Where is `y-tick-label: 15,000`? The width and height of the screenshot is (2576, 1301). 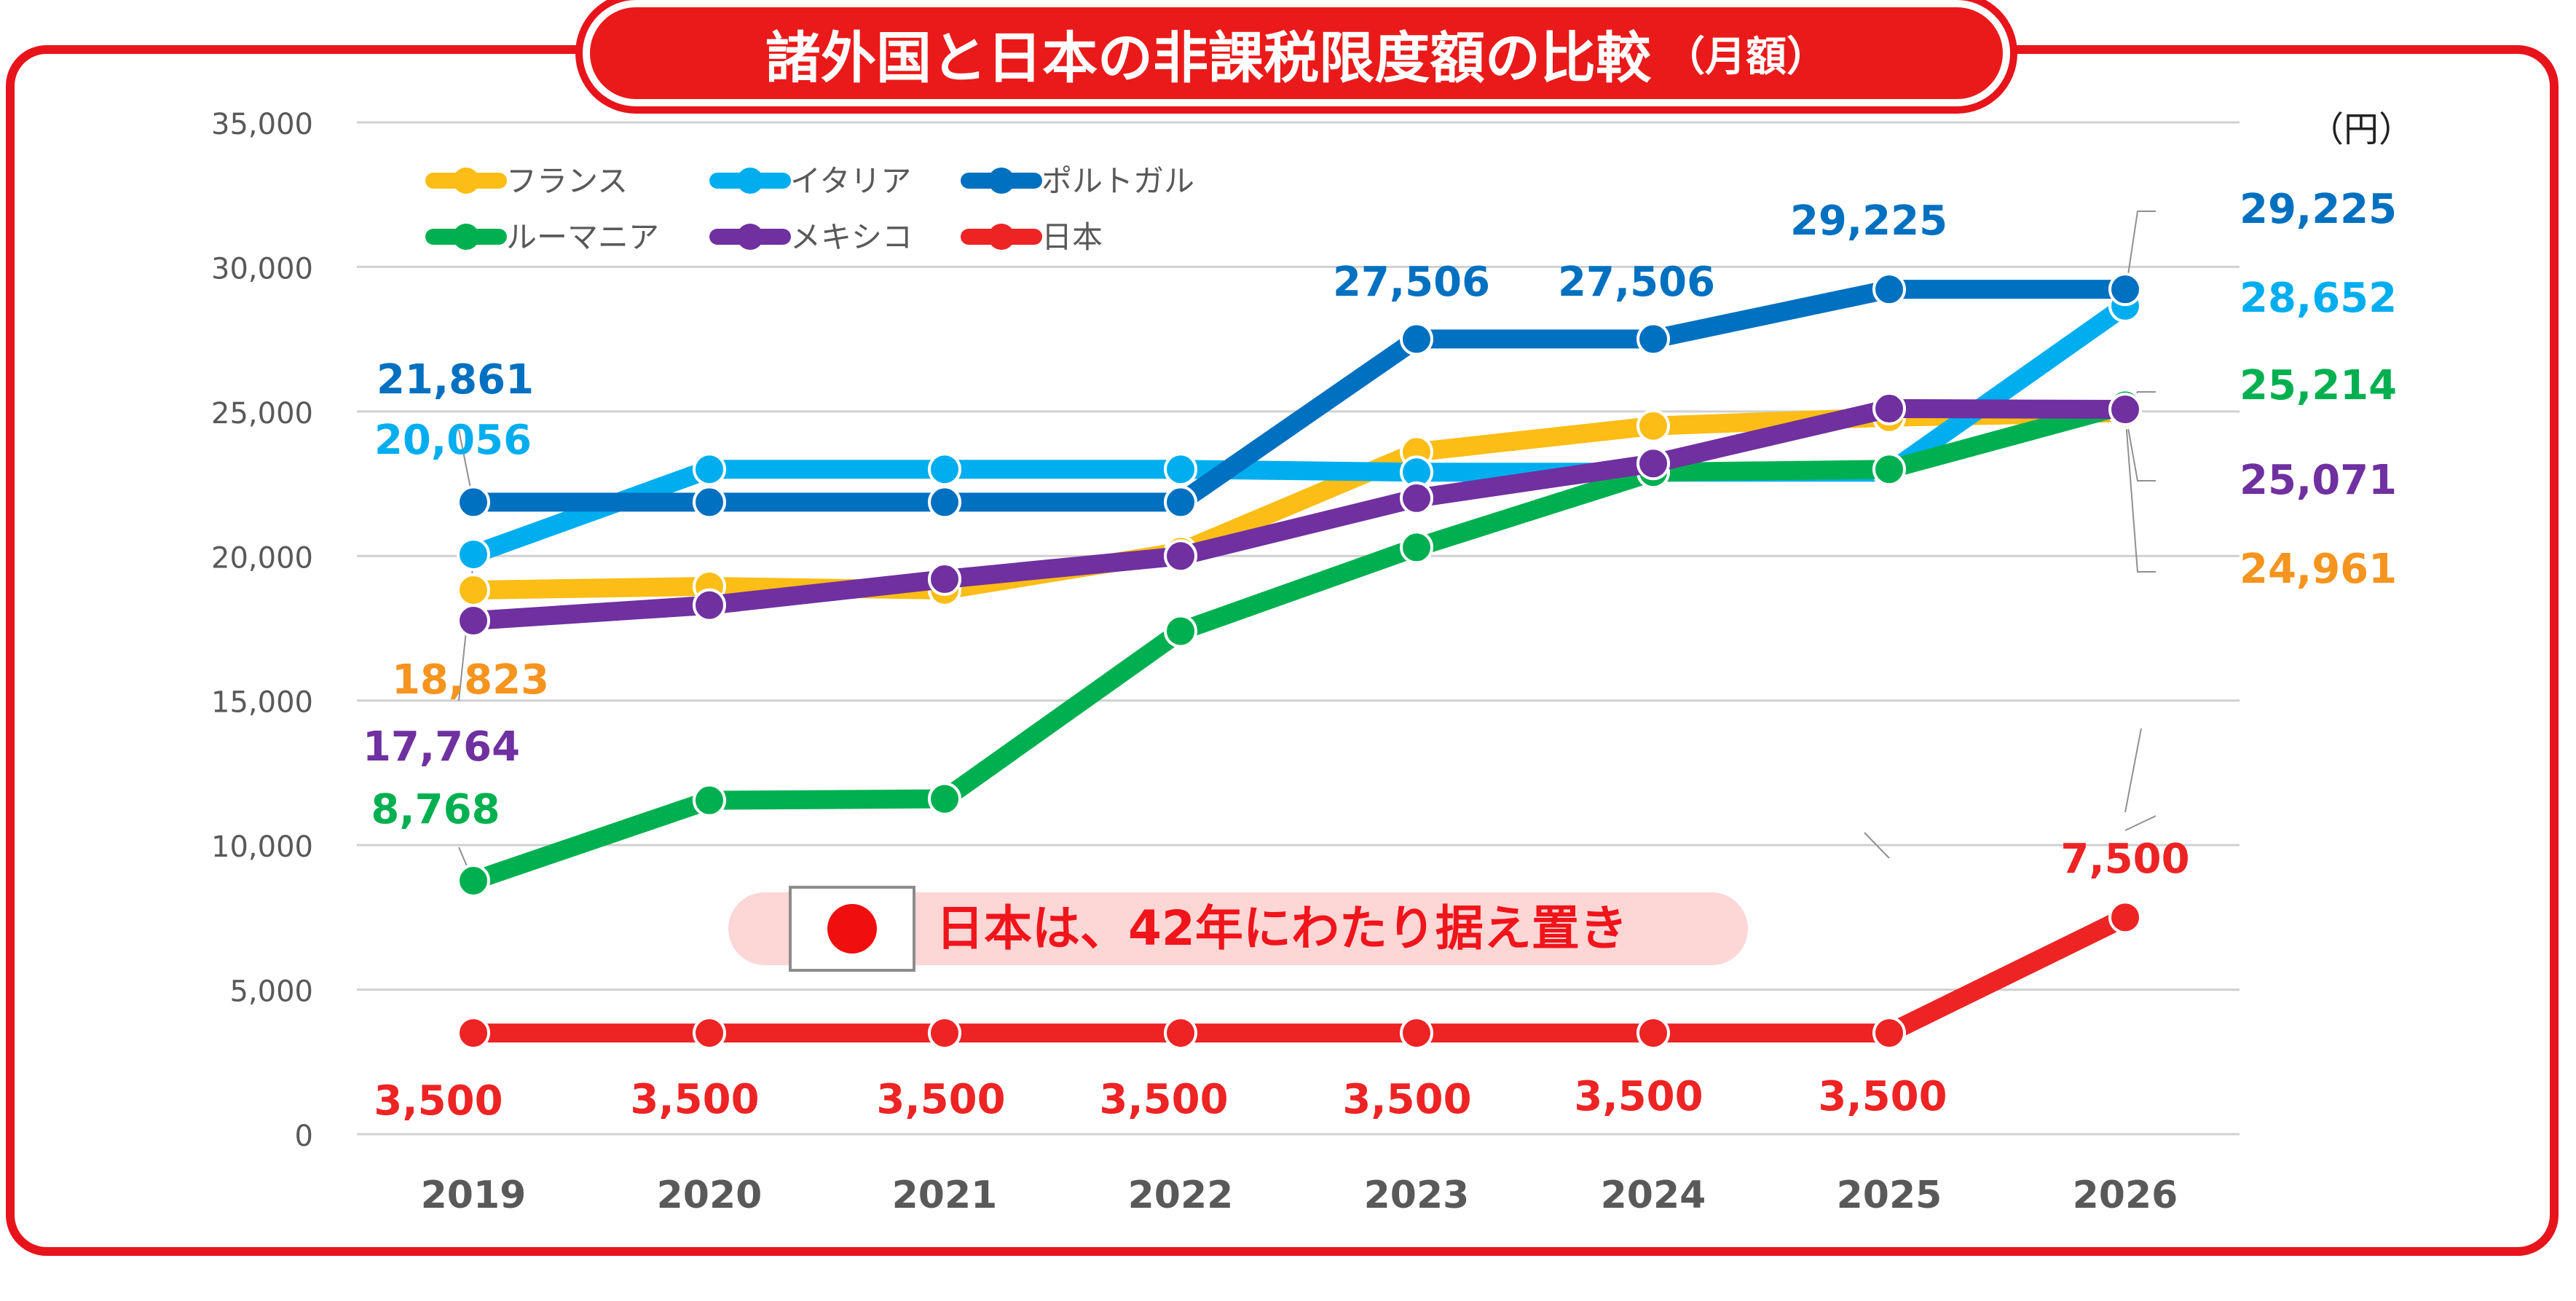 y-tick-label: 15,000 is located at coordinates (262, 703).